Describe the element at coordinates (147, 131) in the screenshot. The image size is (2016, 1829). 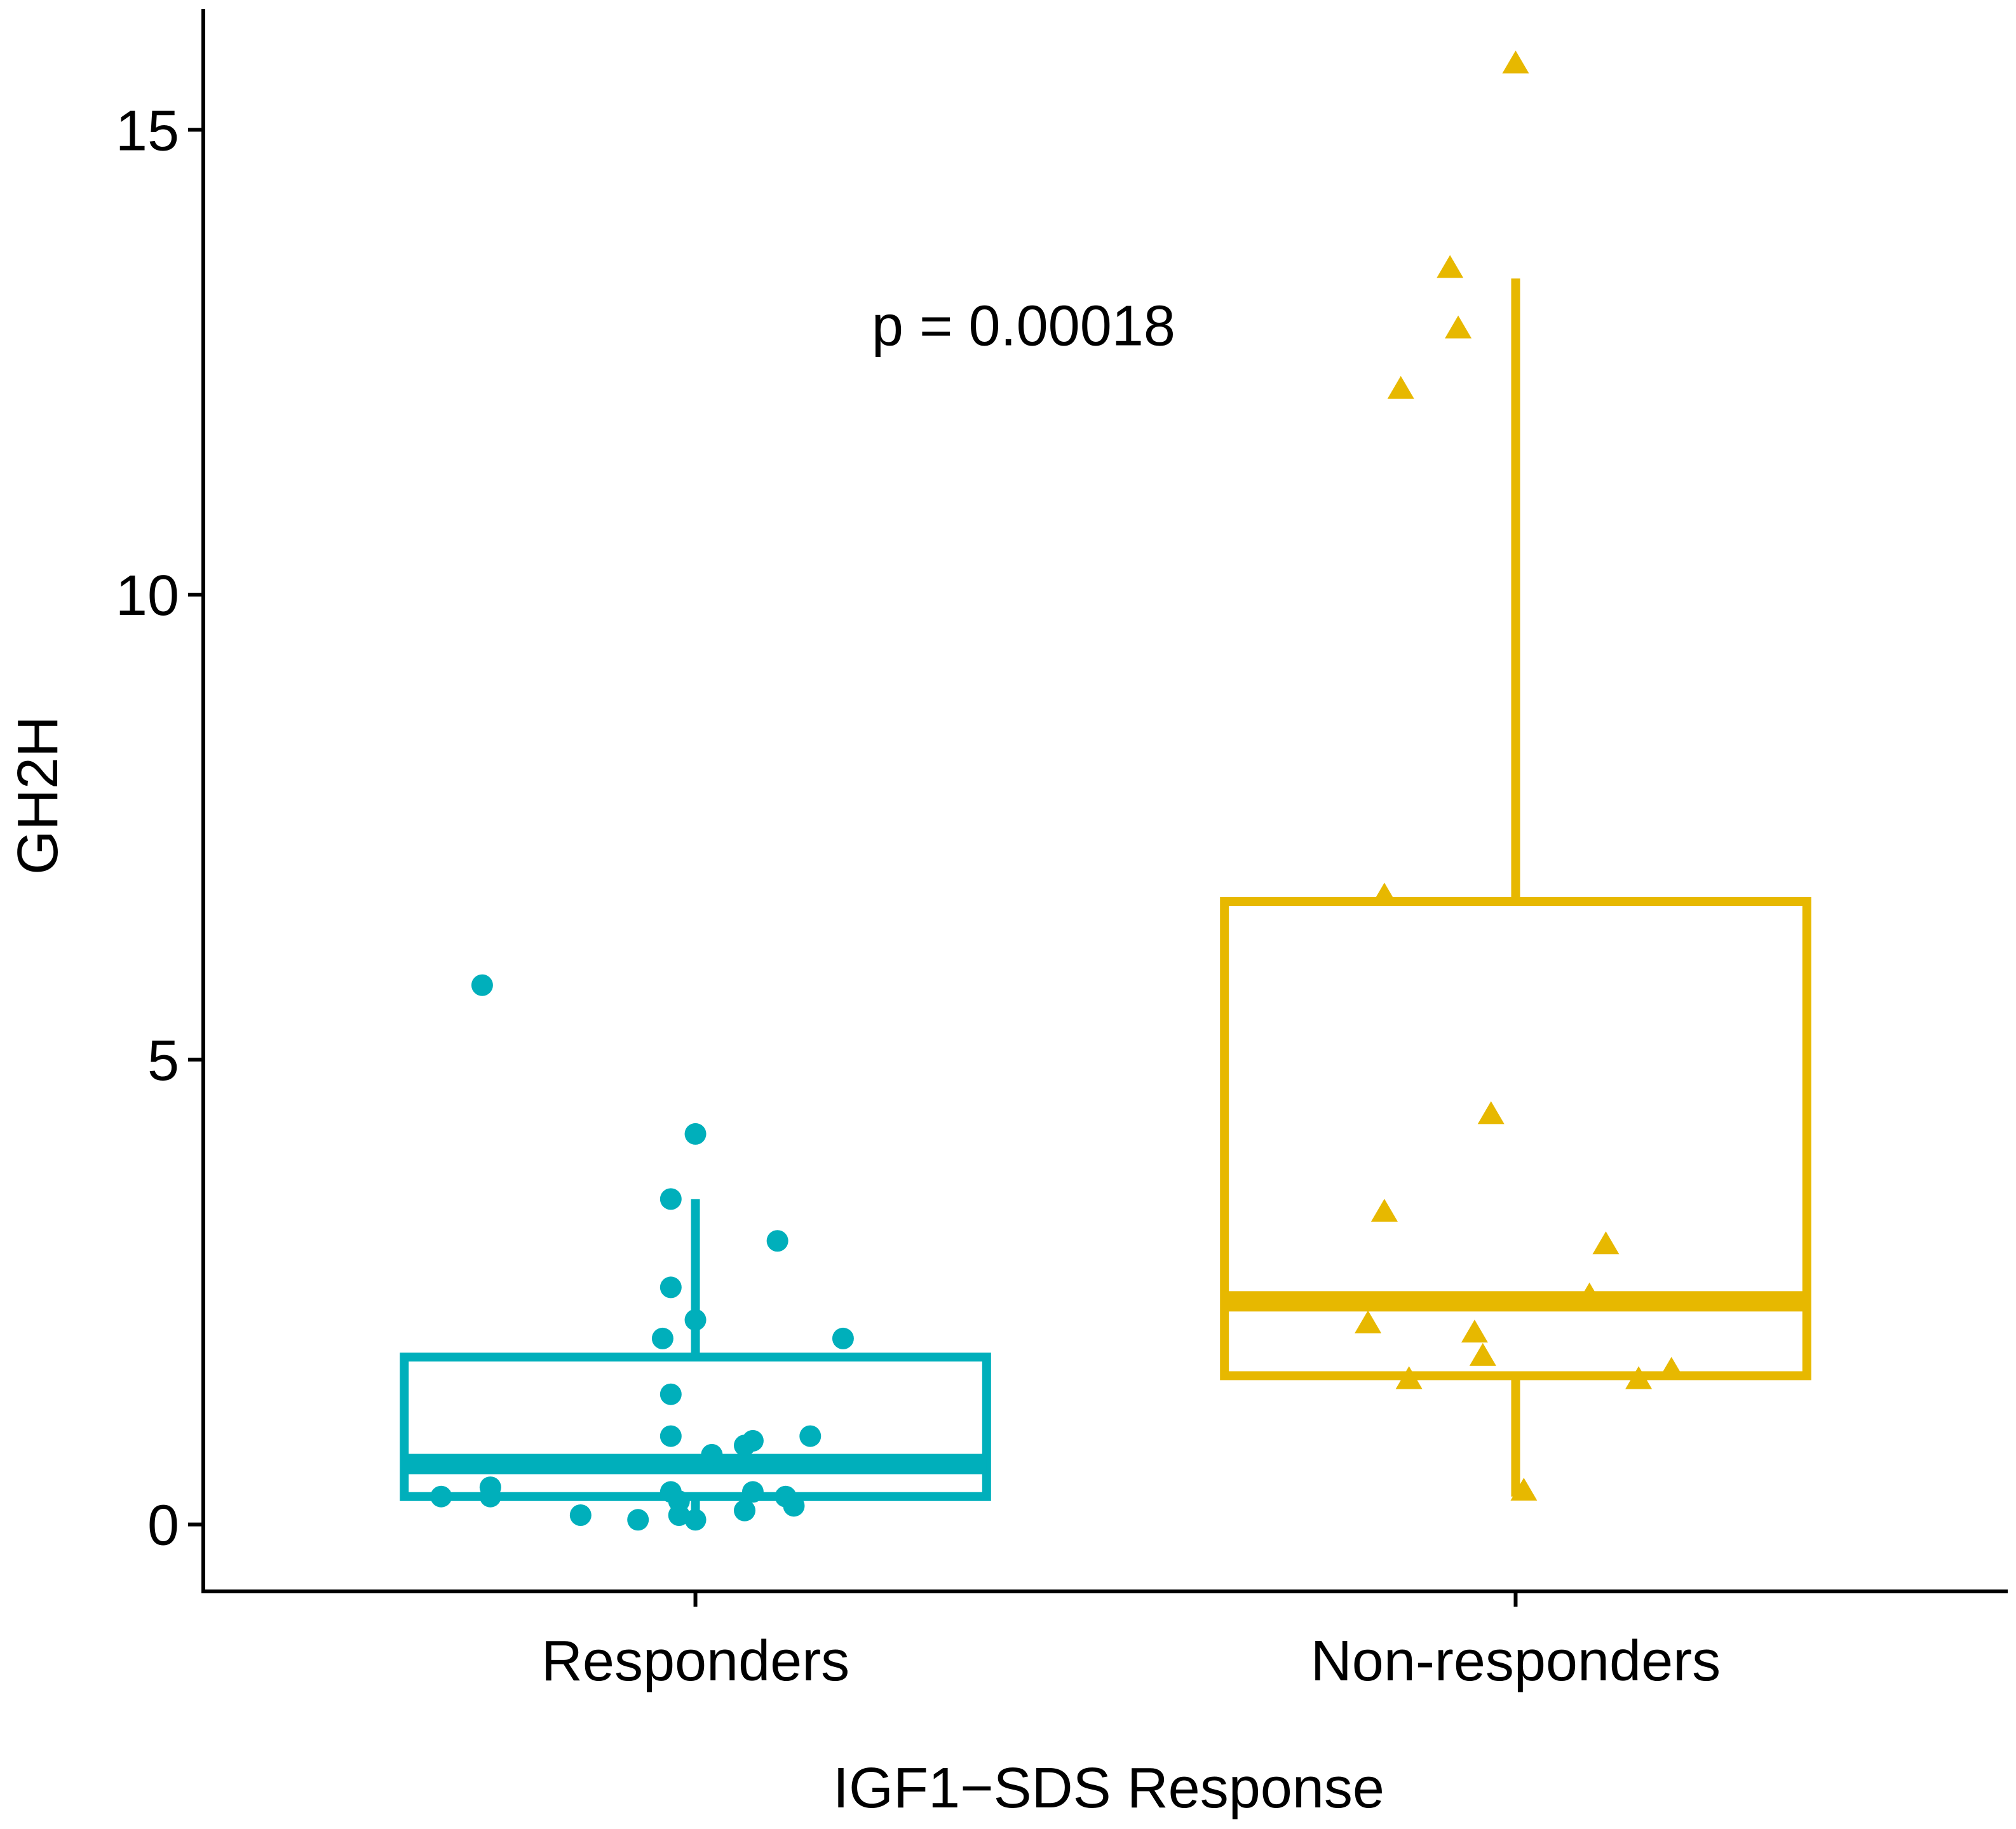
I see `y-tick-label: 15` at that location.